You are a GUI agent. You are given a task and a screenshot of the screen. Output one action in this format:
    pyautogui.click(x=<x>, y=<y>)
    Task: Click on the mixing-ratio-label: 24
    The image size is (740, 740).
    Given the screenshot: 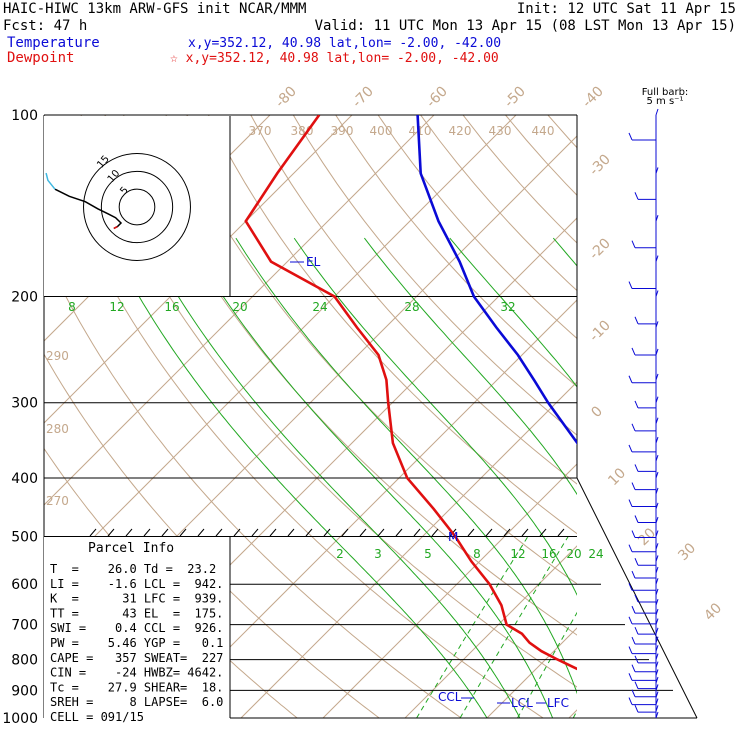 What is the action you would take?
    pyautogui.click(x=595, y=554)
    